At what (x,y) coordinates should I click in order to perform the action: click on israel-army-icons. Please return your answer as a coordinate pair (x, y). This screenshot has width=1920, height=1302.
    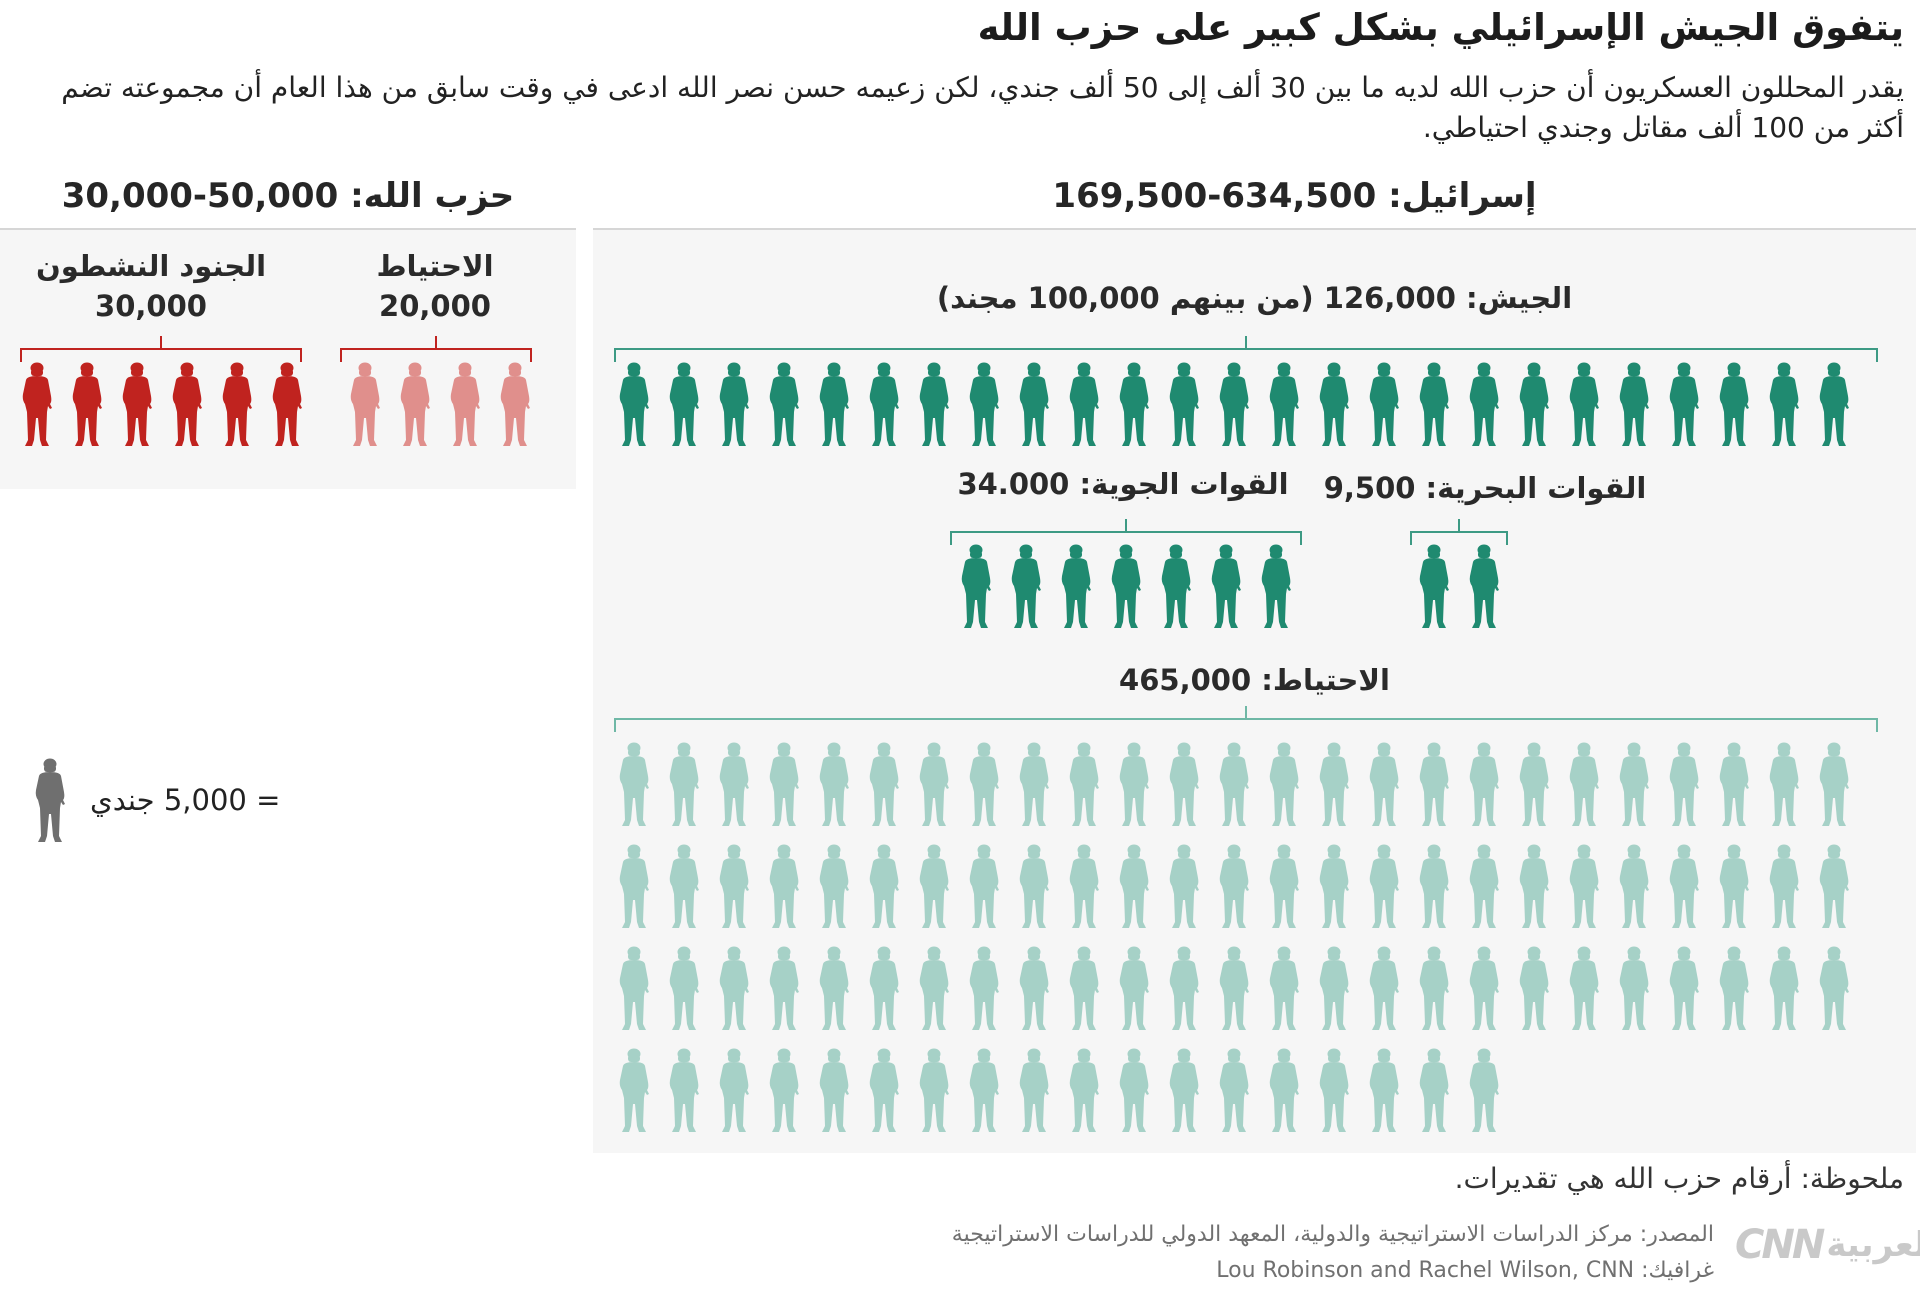
    Looking at the image, I should click on (1234, 404).